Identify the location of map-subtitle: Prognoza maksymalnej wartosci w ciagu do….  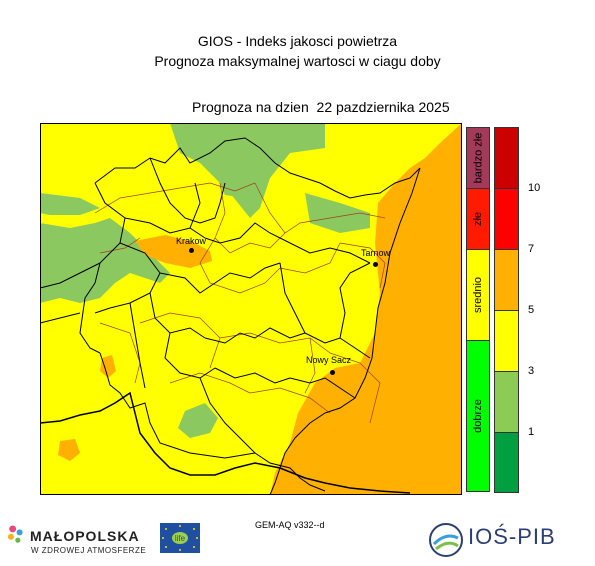
(297, 61).